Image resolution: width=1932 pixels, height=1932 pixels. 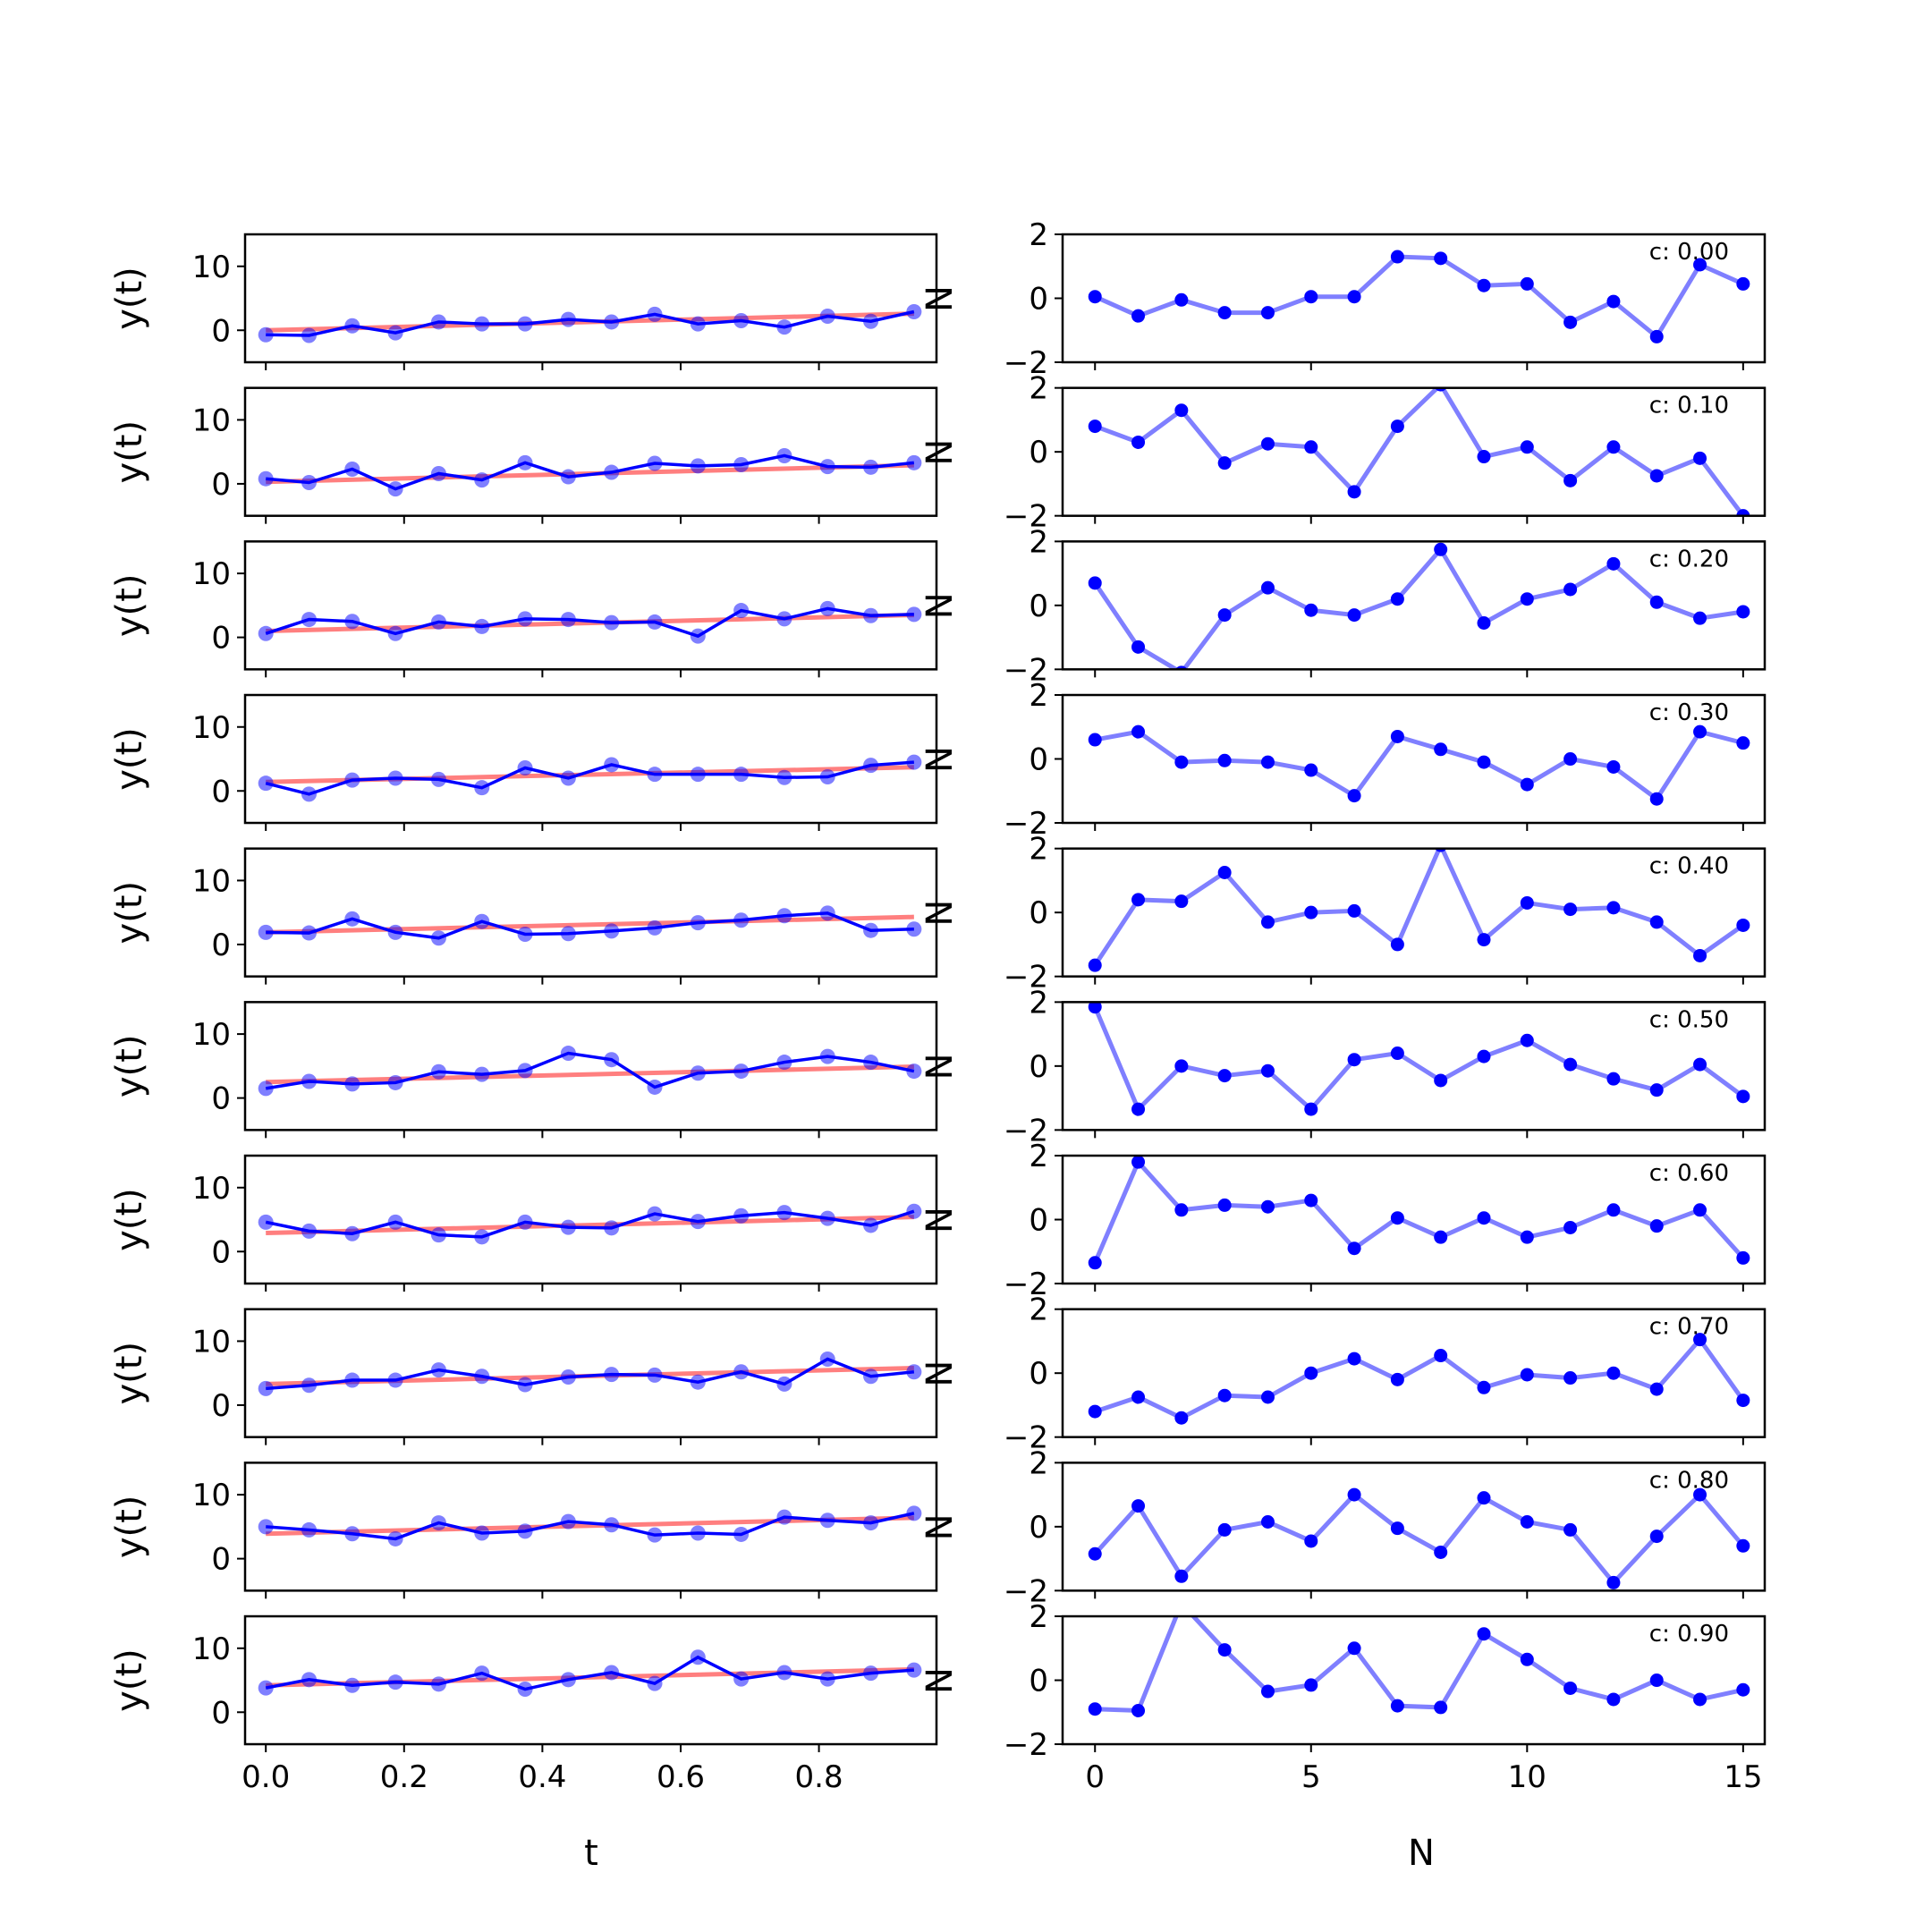 I want to click on x-tick-label: 0.4, so click(x=542, y=1777).